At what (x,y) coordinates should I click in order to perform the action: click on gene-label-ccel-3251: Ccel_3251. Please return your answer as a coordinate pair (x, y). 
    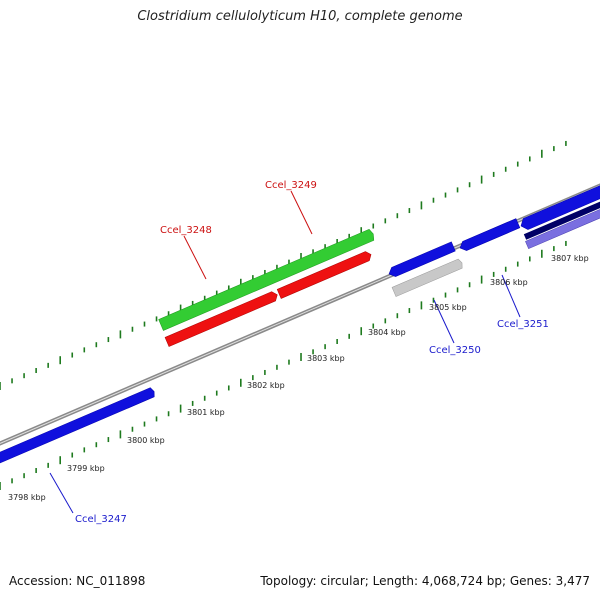
    Looking at the image, I should click on (523, 324).